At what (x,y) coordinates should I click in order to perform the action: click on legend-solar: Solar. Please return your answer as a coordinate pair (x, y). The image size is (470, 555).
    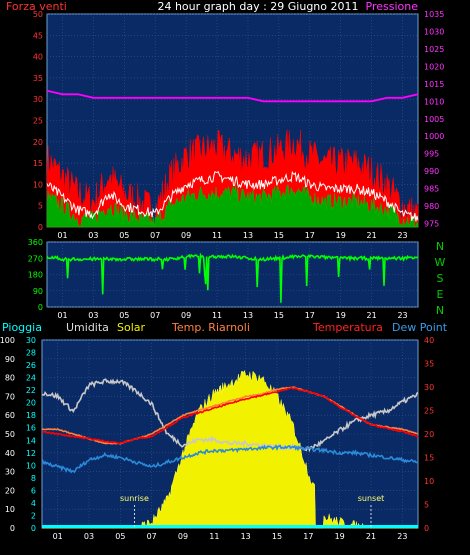
    Looking at the image, I should click on (131, 327).